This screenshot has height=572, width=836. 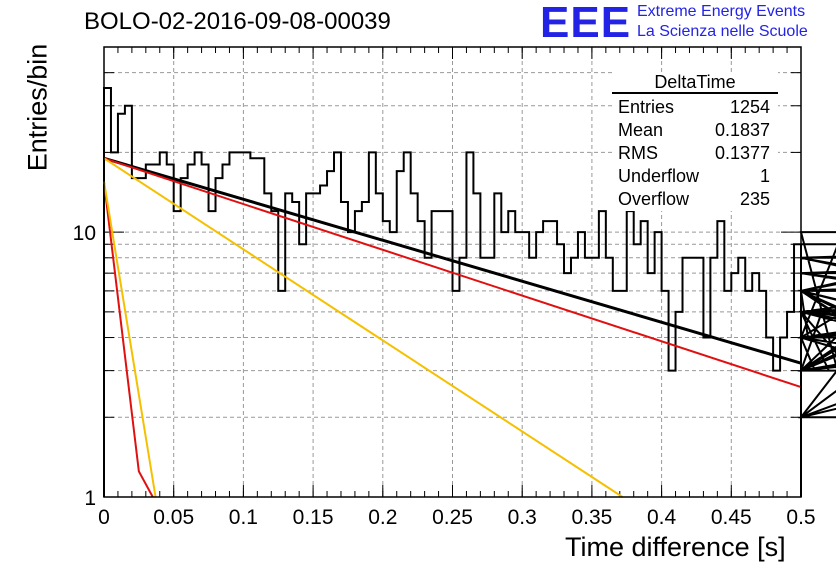 What do you see at coordinates (731, 517) in the screenshot?
I see `x-tick-label: 0.45` at bounding box center [731, 517].